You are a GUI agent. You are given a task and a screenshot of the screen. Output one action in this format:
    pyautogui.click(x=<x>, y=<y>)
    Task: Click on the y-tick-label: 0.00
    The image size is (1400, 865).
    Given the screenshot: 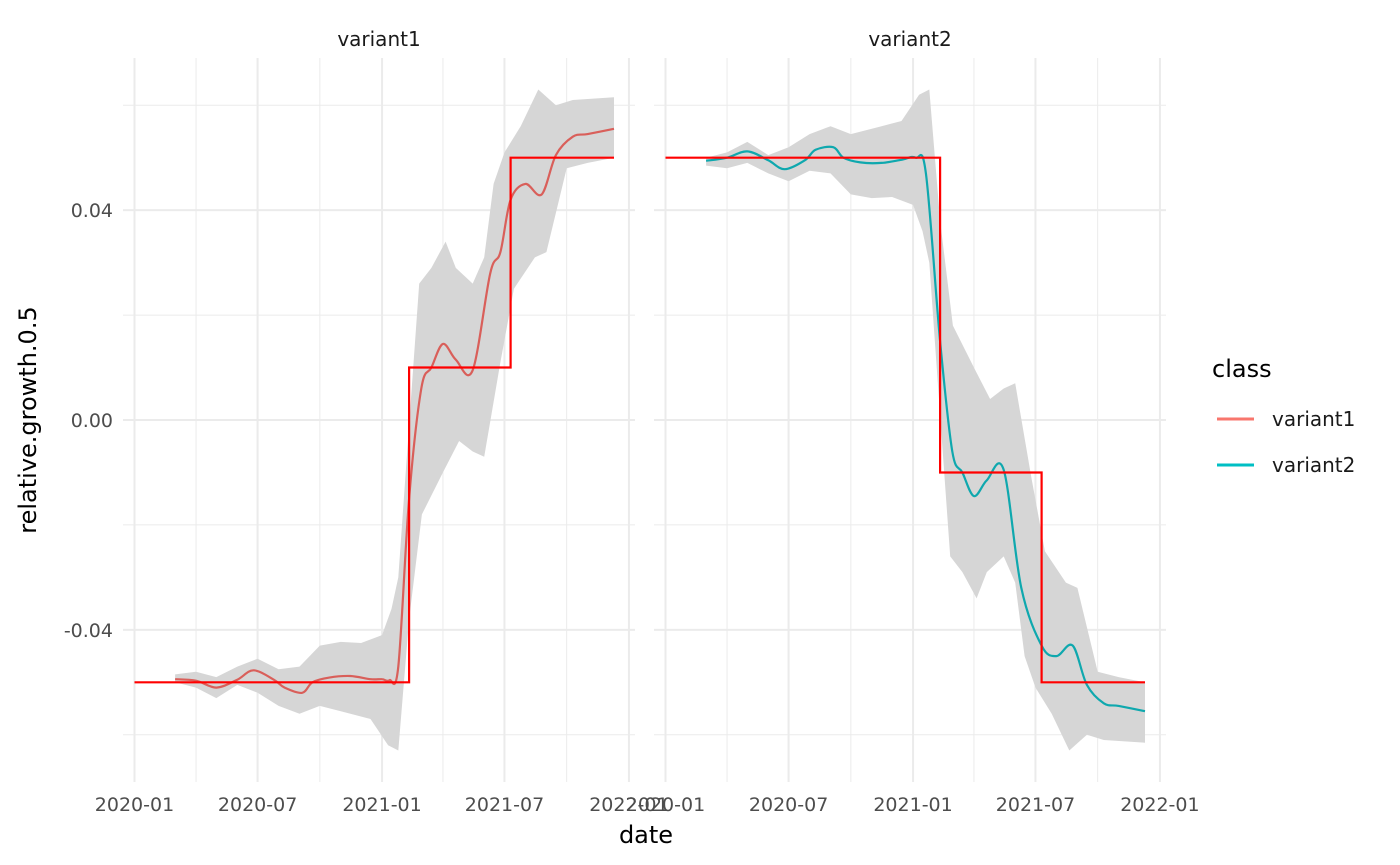 What is the action you would take?
    pyautogui.click(x=92, y=421)
    